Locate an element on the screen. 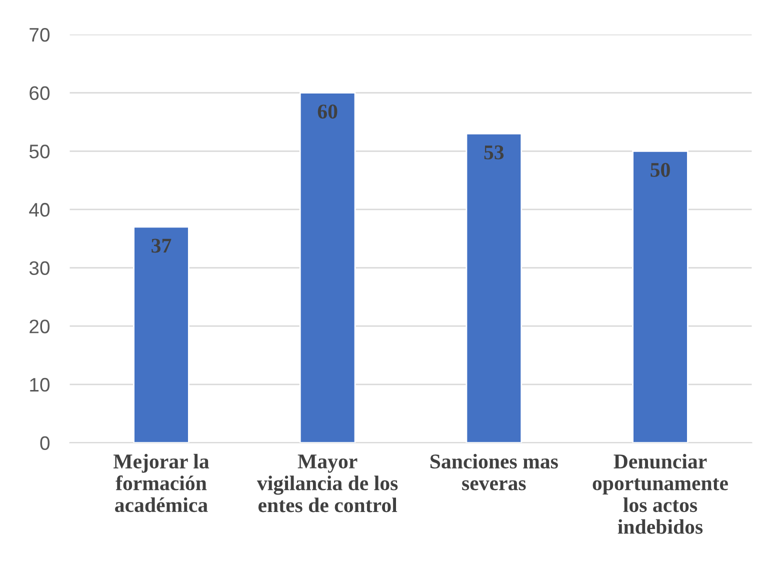 The height and width of the screenshot is (575, 775). y-tick-label: 20 is located at coordinates (40, 327).